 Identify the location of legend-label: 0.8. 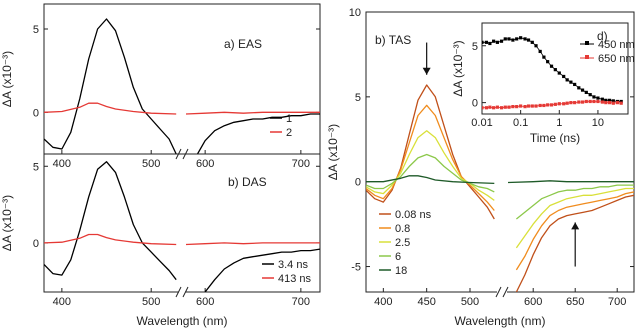
(402, 229).